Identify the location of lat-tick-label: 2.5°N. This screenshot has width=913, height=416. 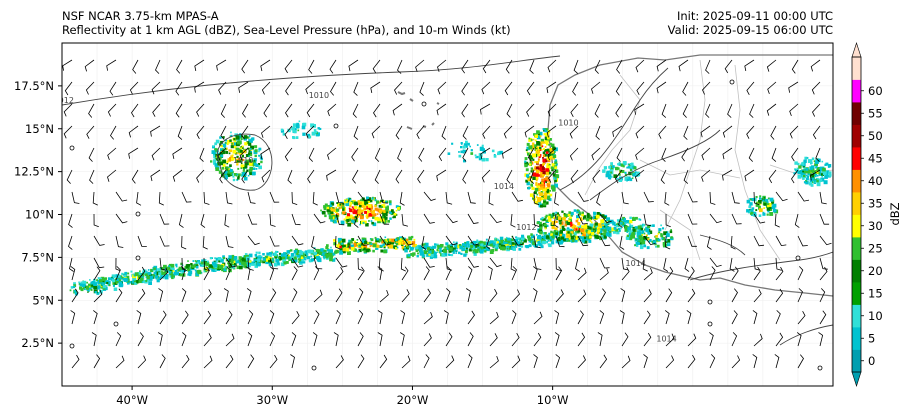
(37, 343).